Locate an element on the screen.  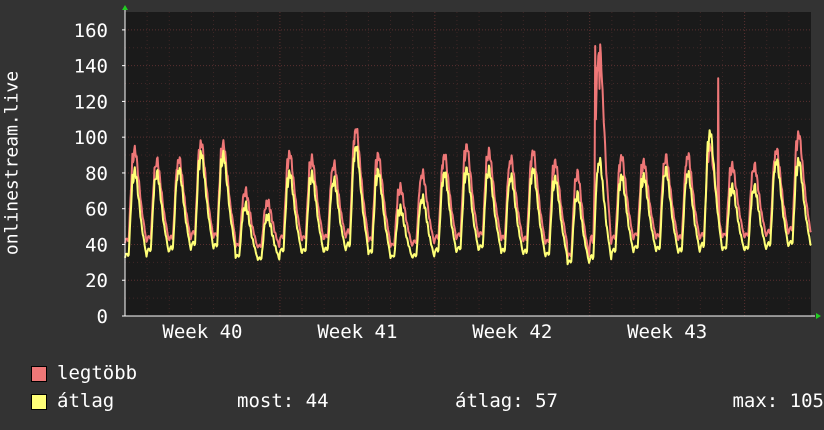
y-tick-label: 100 is located at coordinates (91, 138).